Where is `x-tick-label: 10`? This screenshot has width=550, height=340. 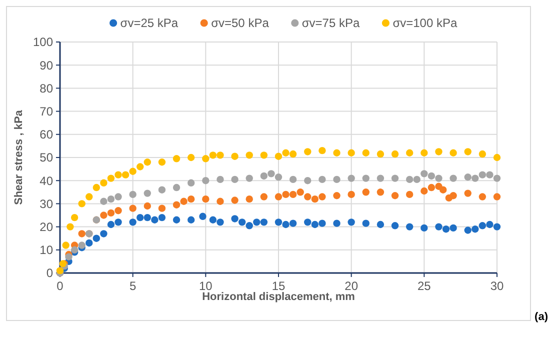 x-tick-label: 10 is located at coordinates (205, 286).